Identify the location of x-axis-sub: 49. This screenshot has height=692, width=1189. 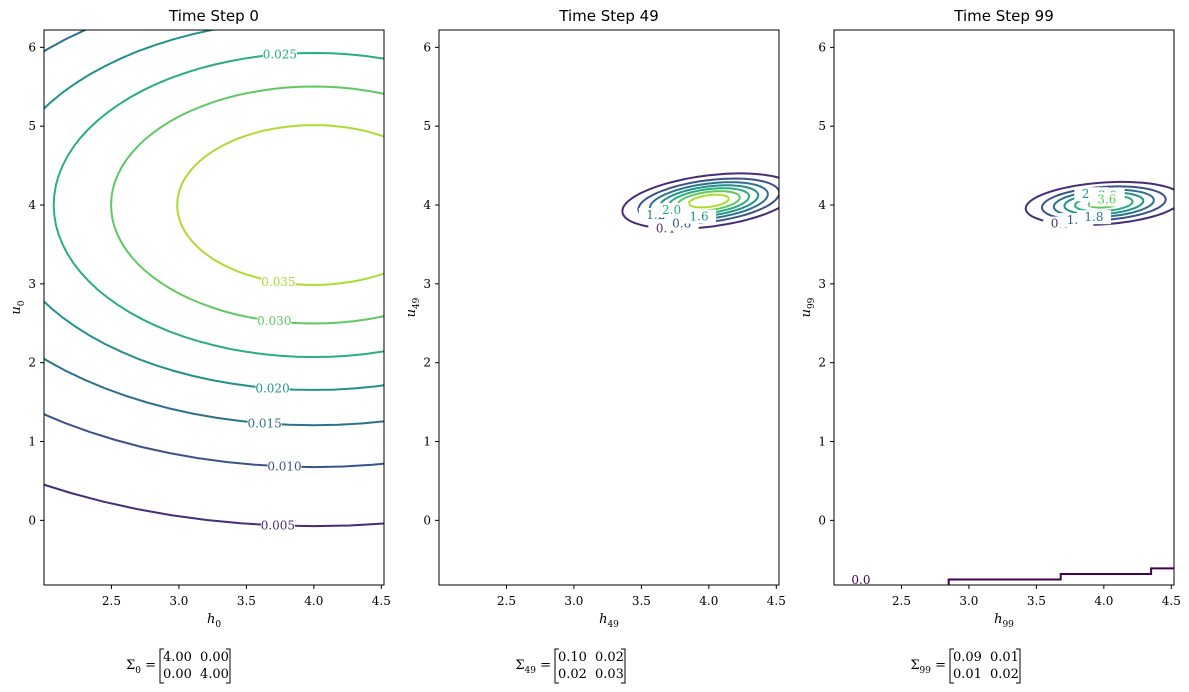
(613, 625).